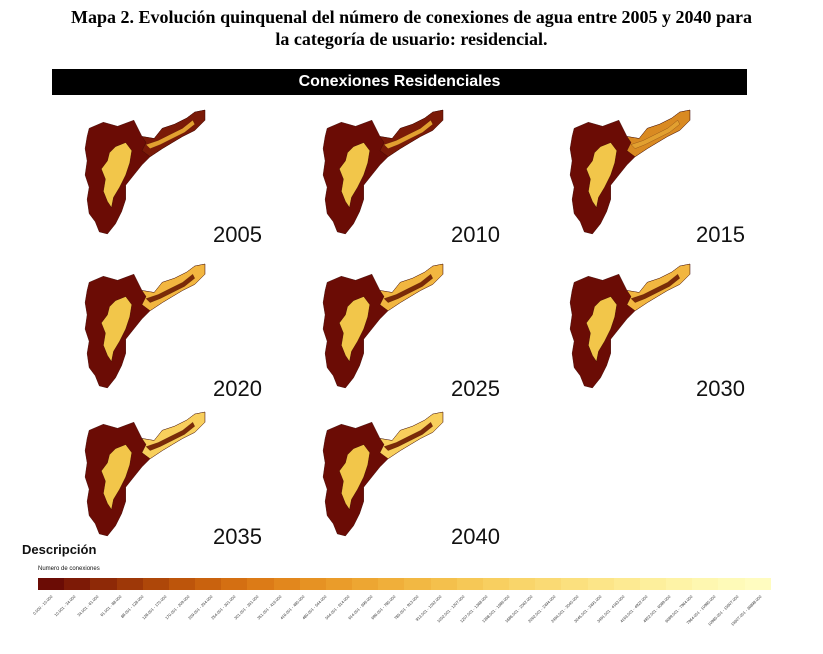 The width and height of the screenshot is (823, 654). I want to click on panel-banner: Conexiones Residenciales, so click(399, 82).